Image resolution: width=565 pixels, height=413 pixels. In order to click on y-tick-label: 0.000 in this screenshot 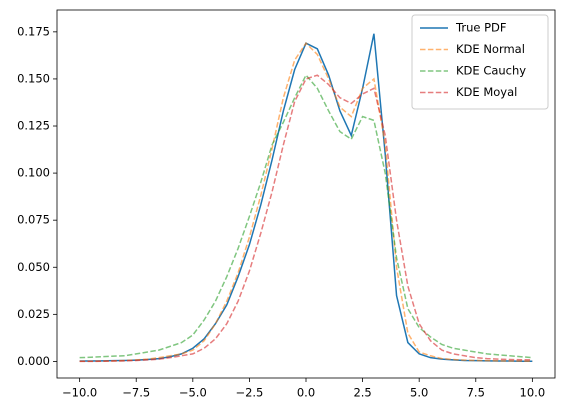, I will do `click(33, 361)`.